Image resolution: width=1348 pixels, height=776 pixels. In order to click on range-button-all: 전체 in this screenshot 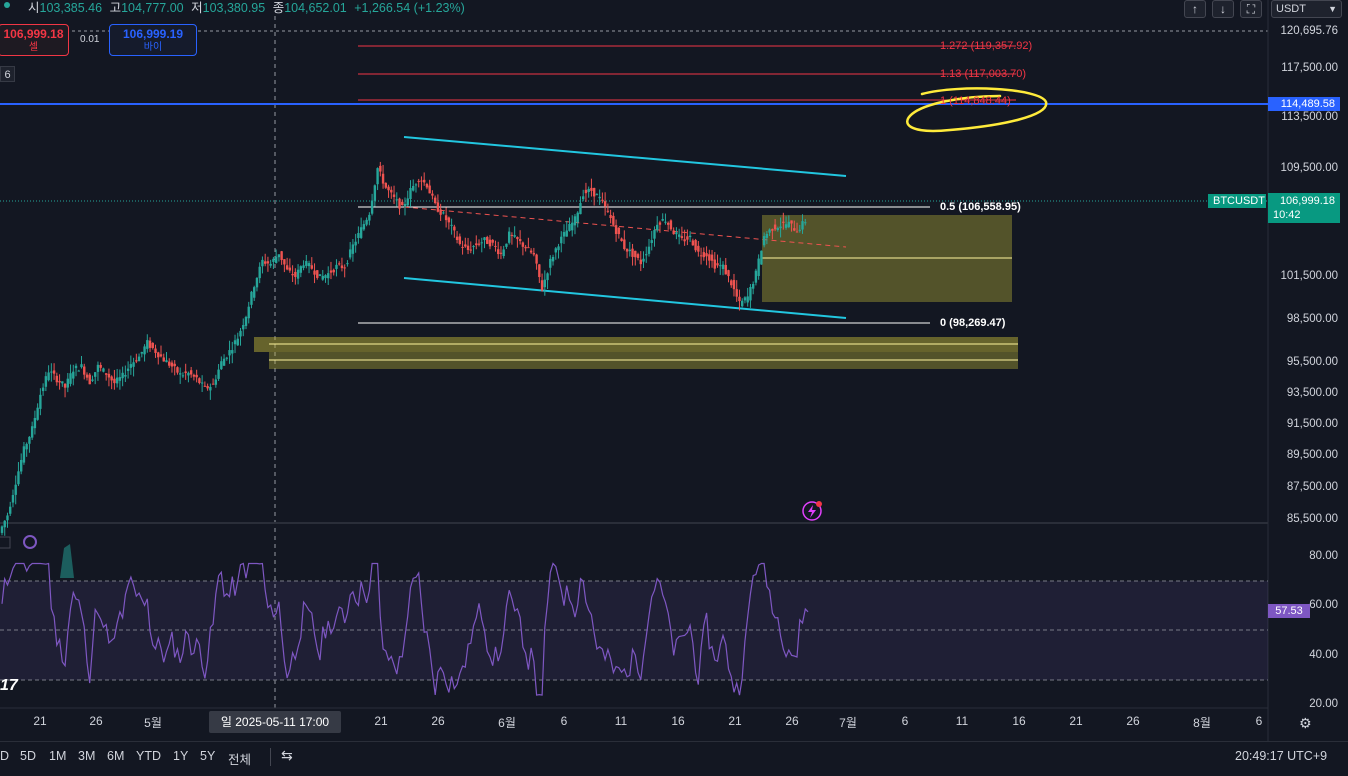, I will do `click(240, 760)`.